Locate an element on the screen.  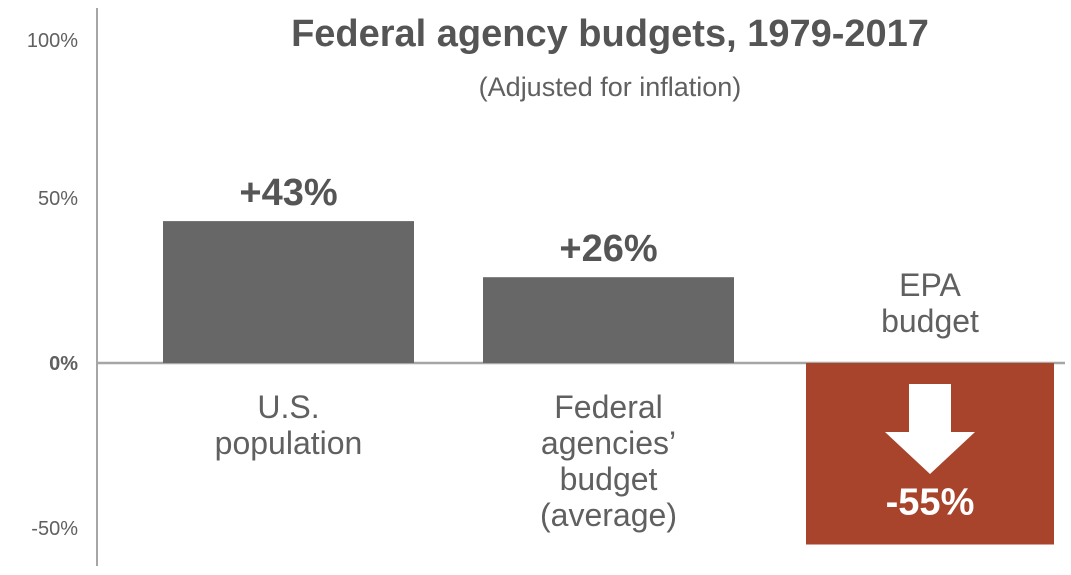
down-arrow-icon is located at coordinates (930, 429).